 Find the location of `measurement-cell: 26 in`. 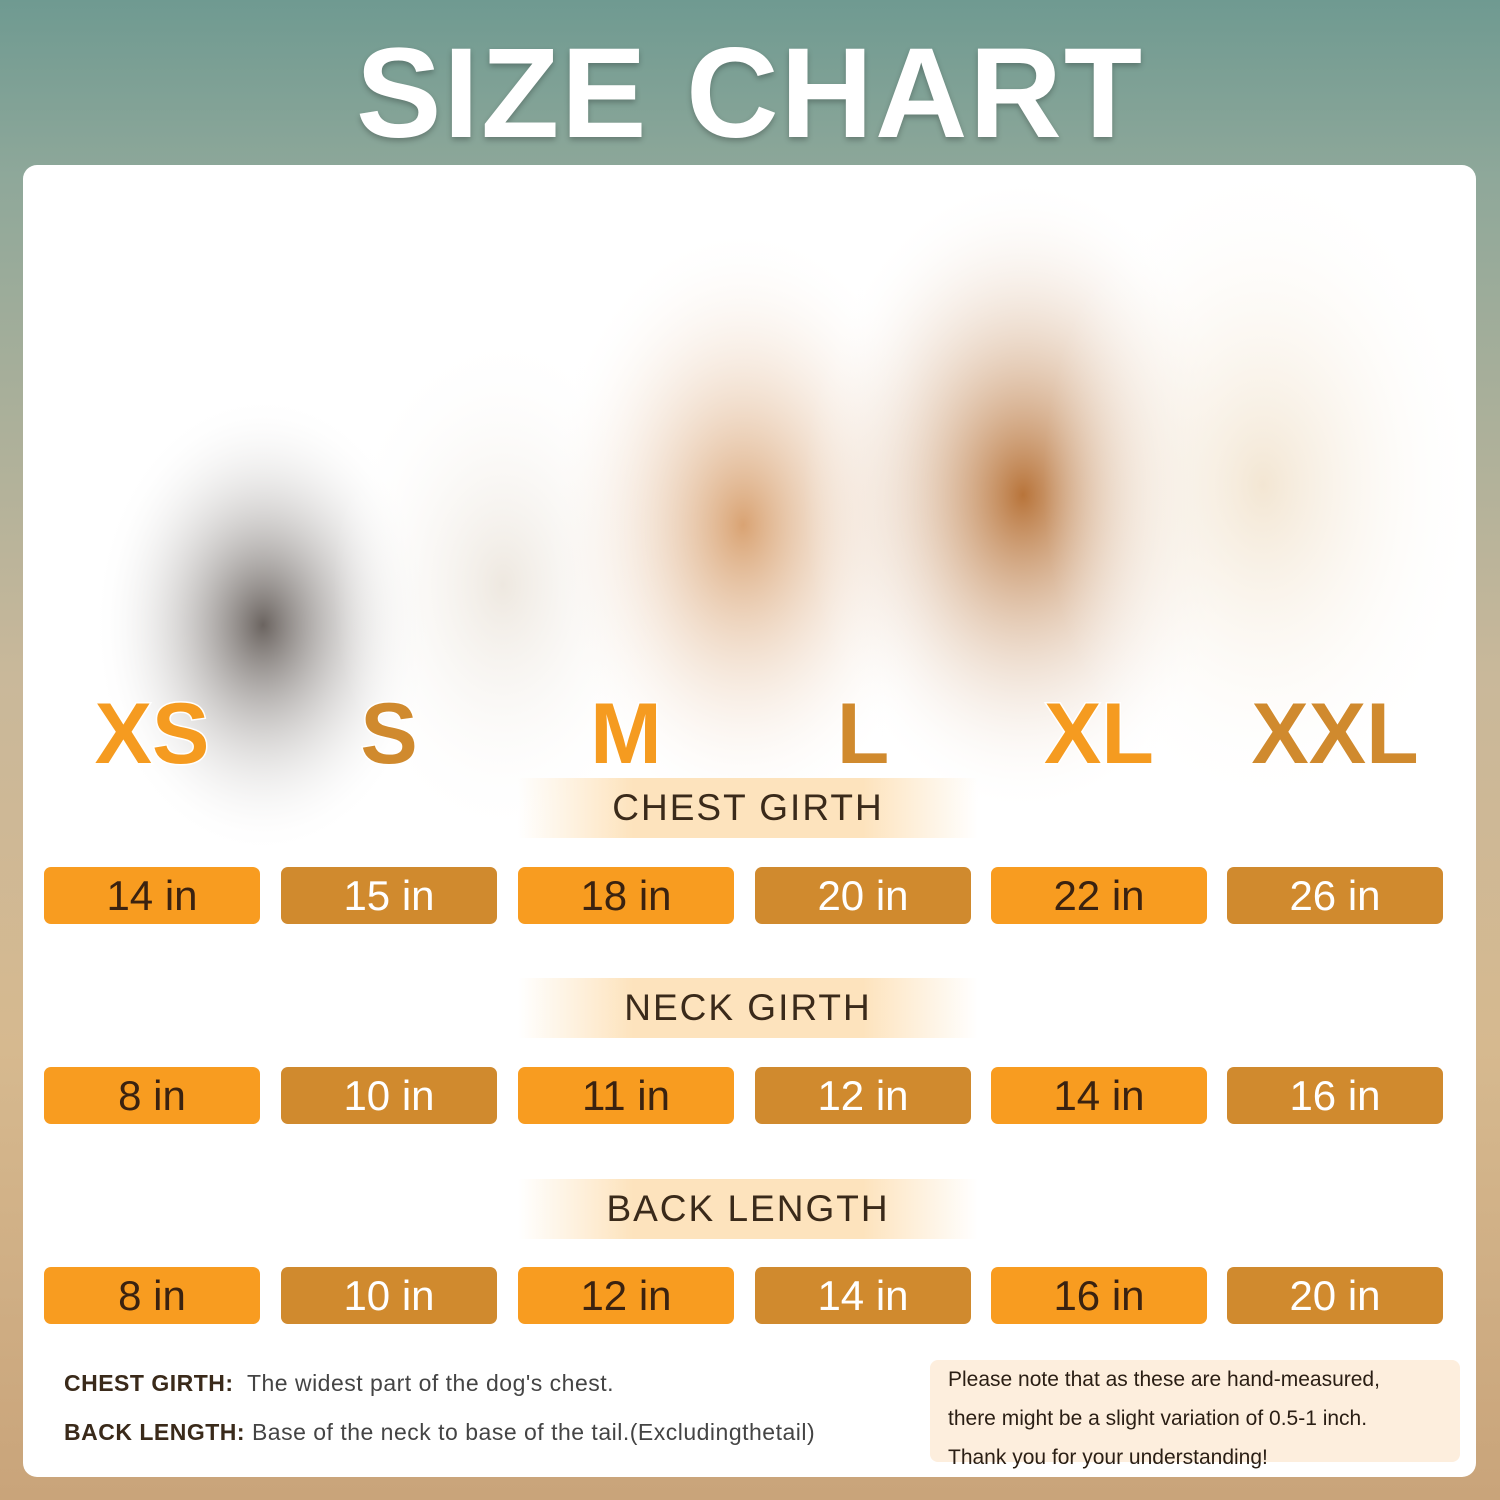

measurement-cell: 26 in is located at coordinates (1335, 895).